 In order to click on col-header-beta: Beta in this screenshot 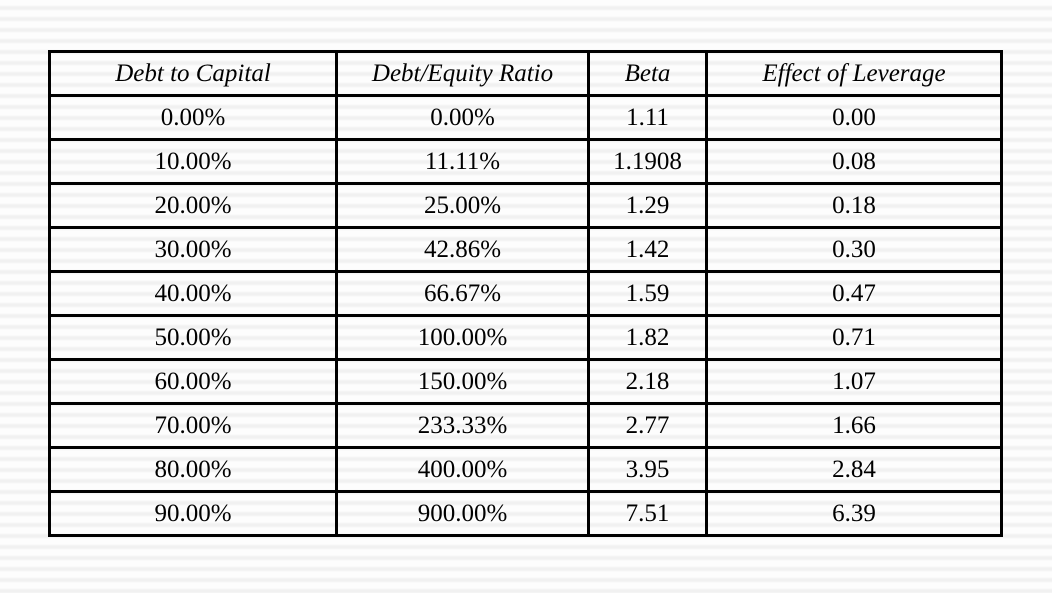, I will do `click(647, 73)`.